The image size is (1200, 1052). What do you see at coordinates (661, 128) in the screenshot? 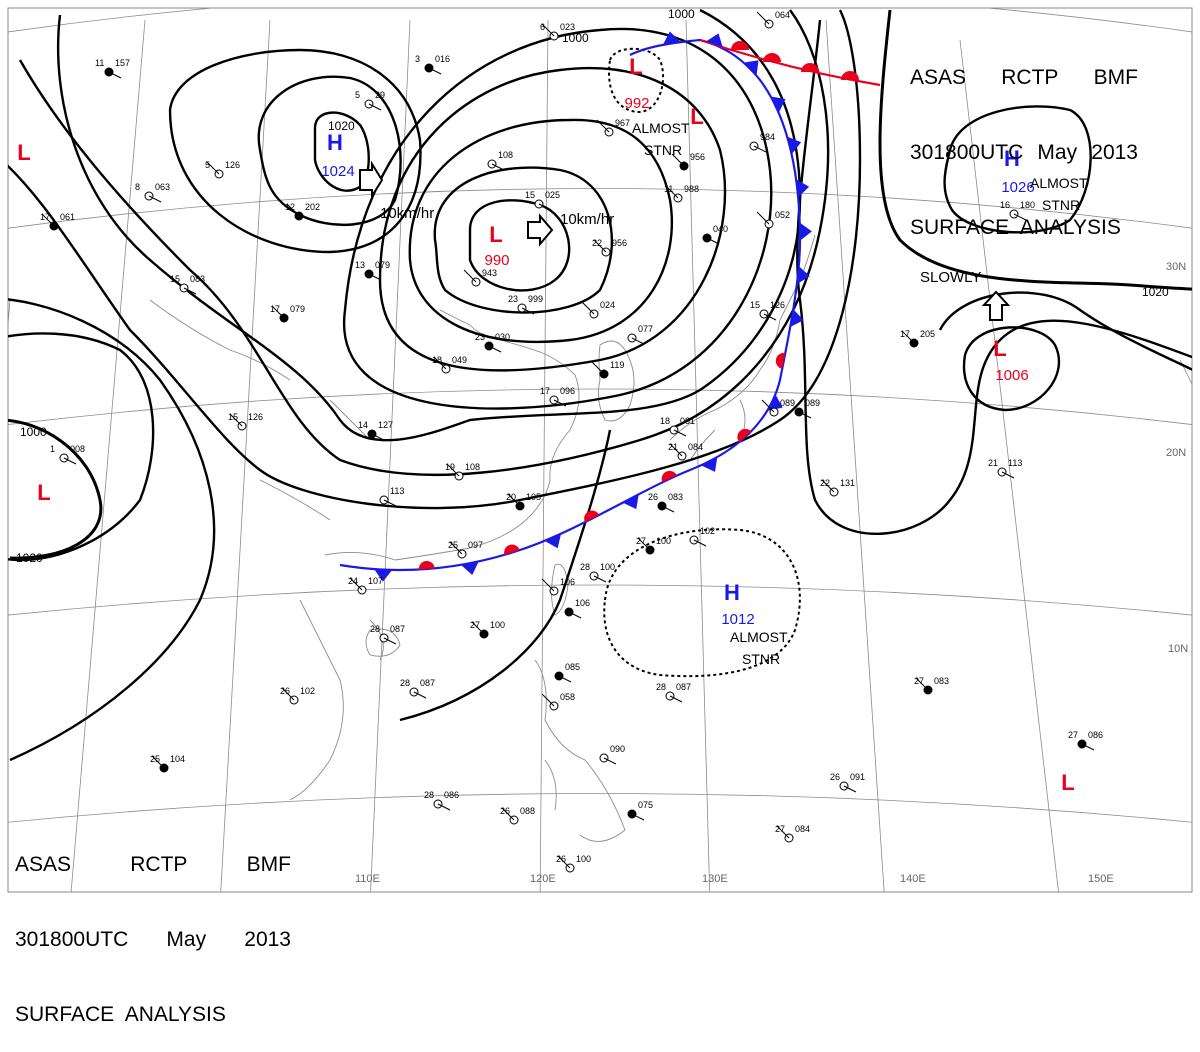
I see `stationary-label: ALMOST` at bounding box center [661, 128].